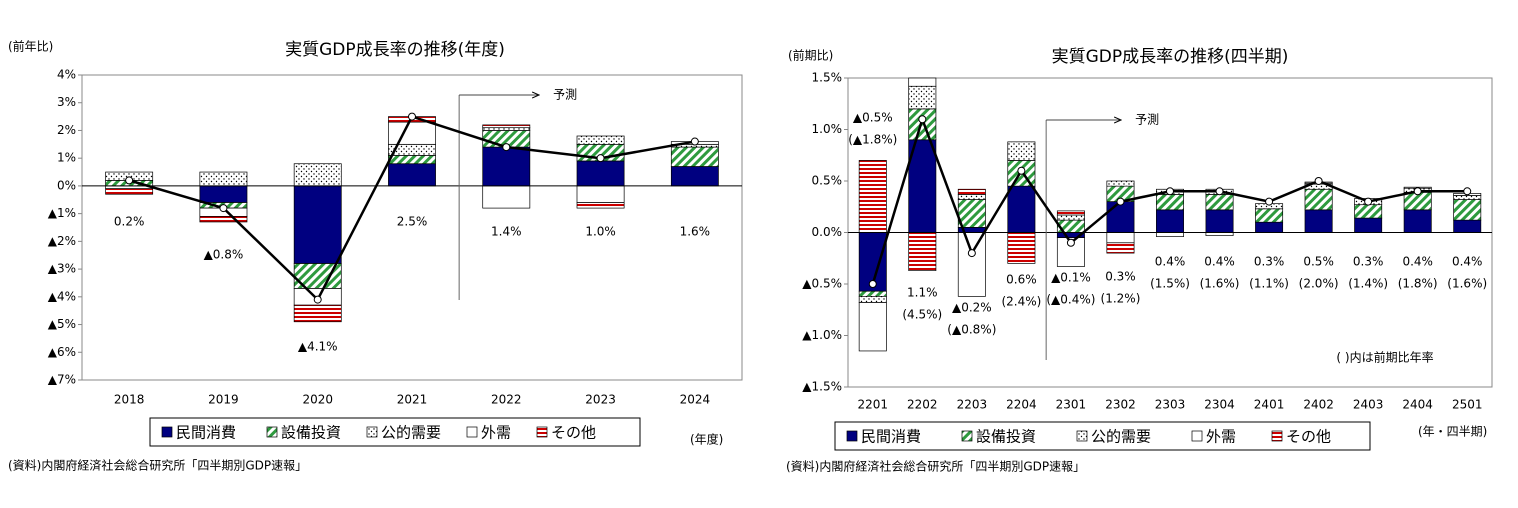 This screenshot has height=508, width=1518. Describe the element at coordinates (1384, 357) in the screenshot. I see `note: ( )内は前期比年率` at that location.